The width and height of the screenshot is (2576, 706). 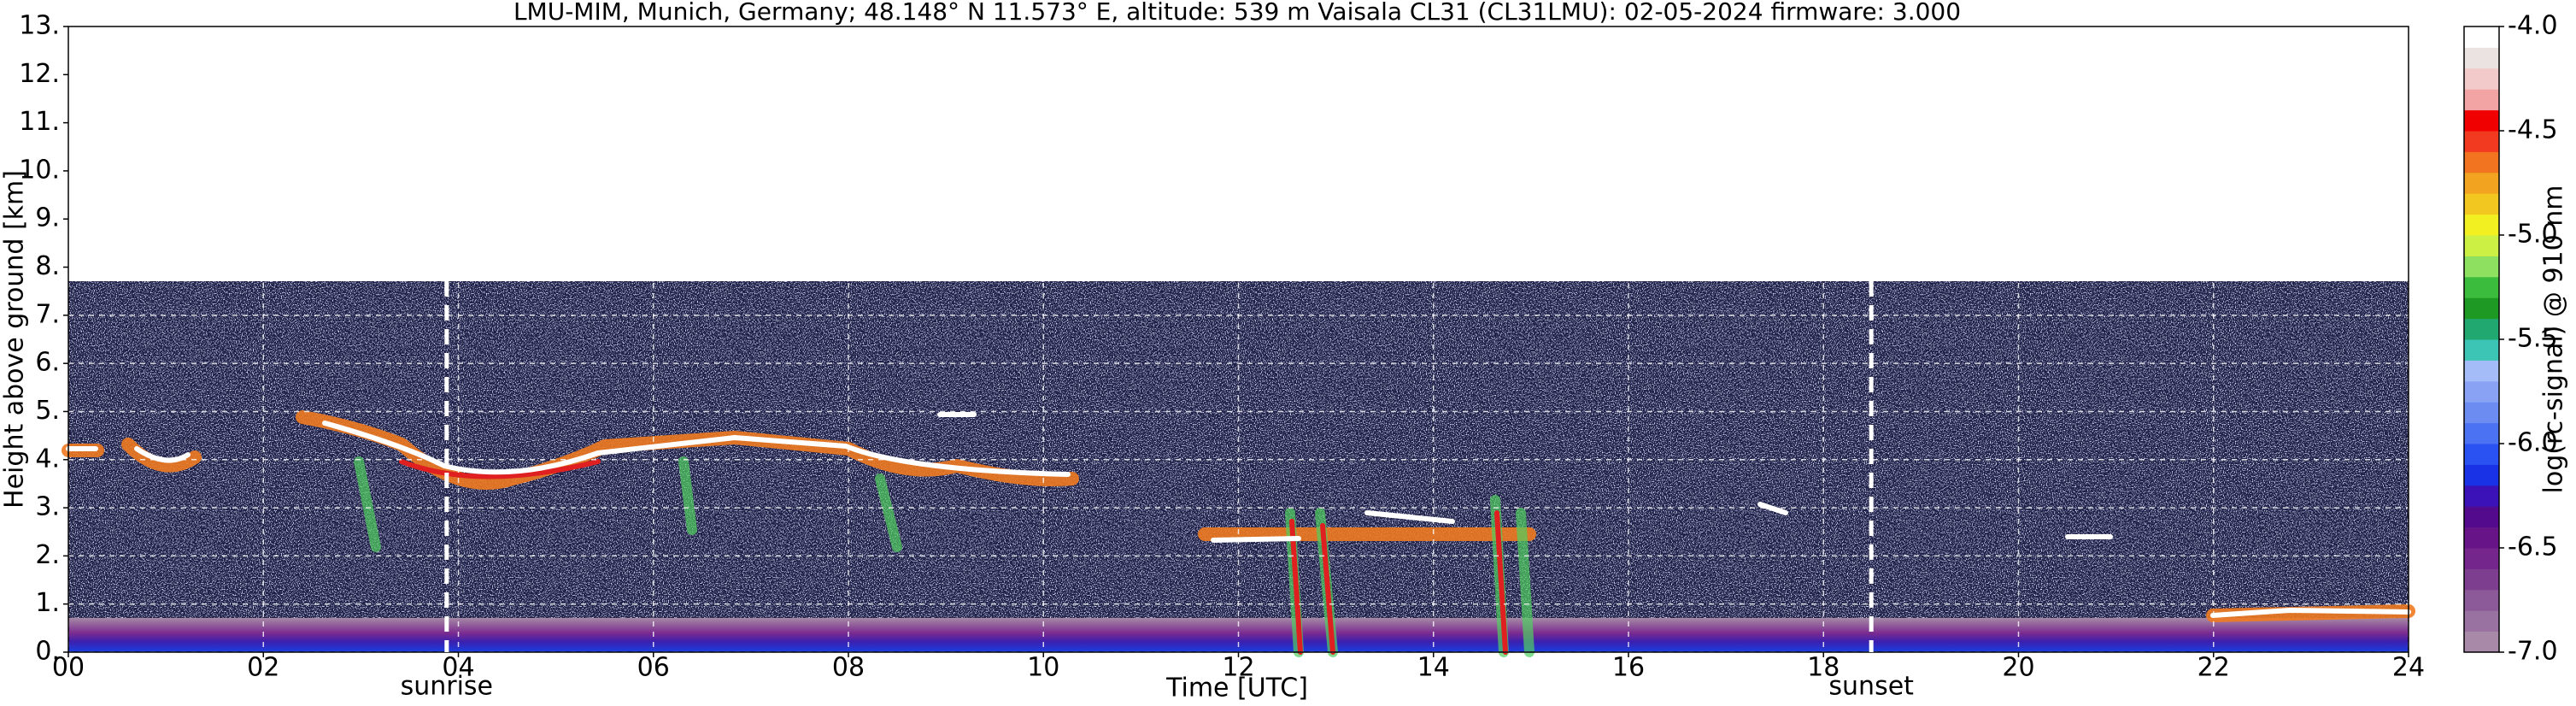 I want to click on colorbar-tick-label: -6.5, so click(x=2533, y=547).